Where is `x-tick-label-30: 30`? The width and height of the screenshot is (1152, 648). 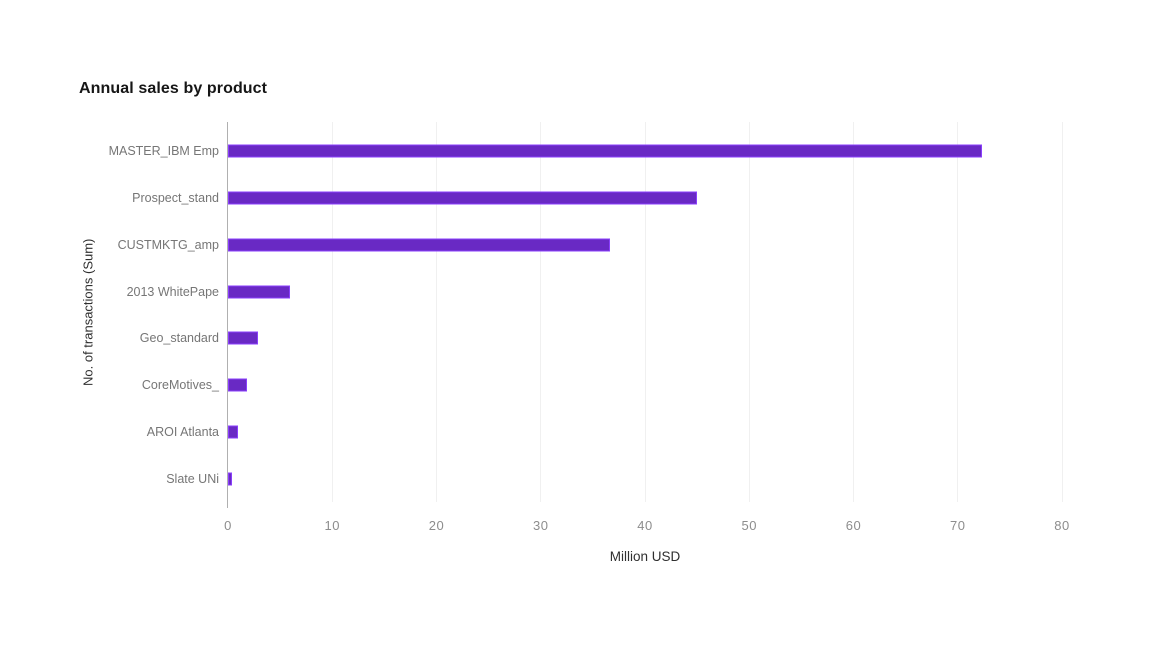 x-tick-label-30: 30 is located at coordinates (541, 525).